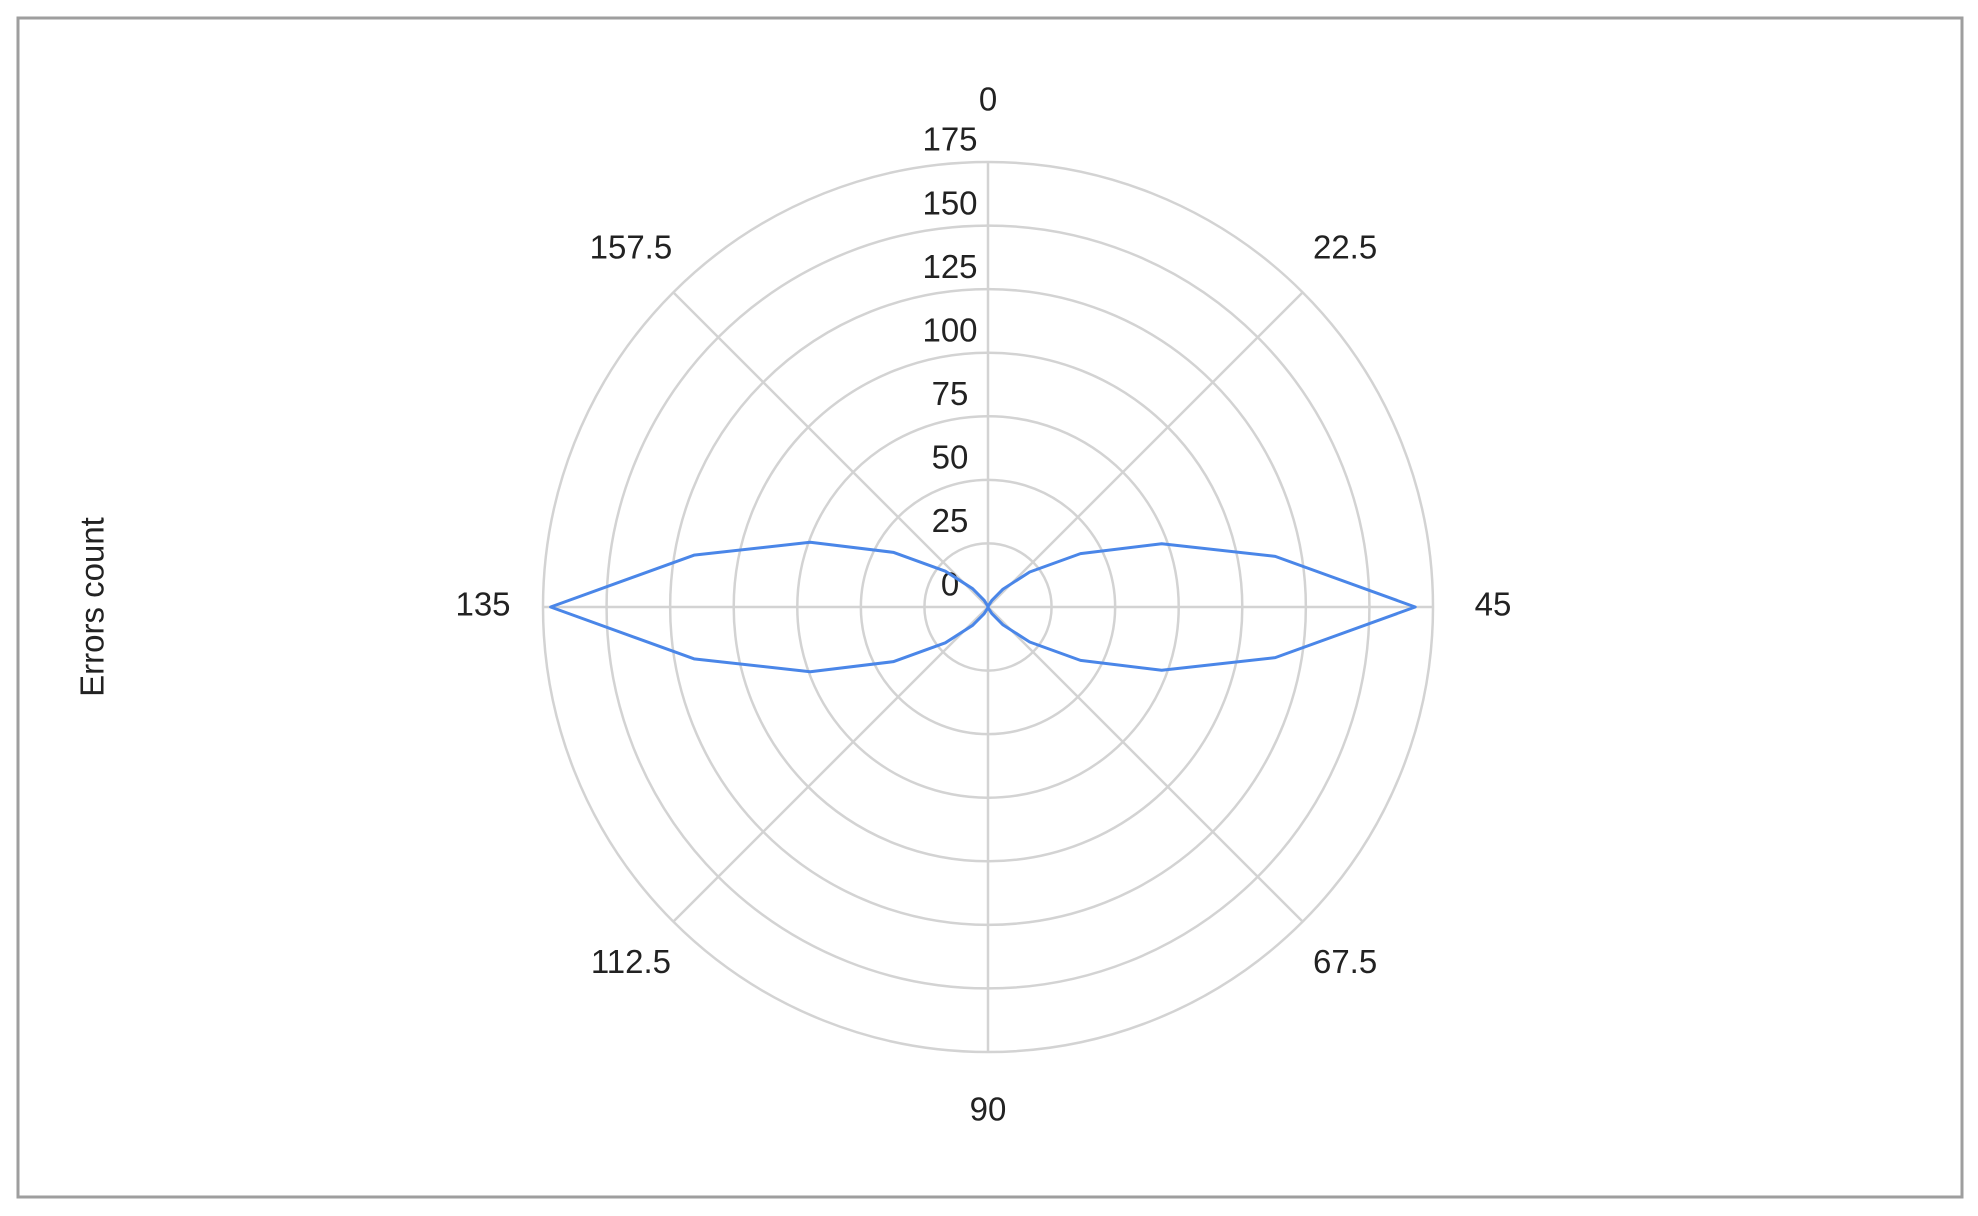  What do you see at coordinates (92, 607) in the screenshot?
I see `y-axis-label: Errors count` at bounding box center [92, 607].